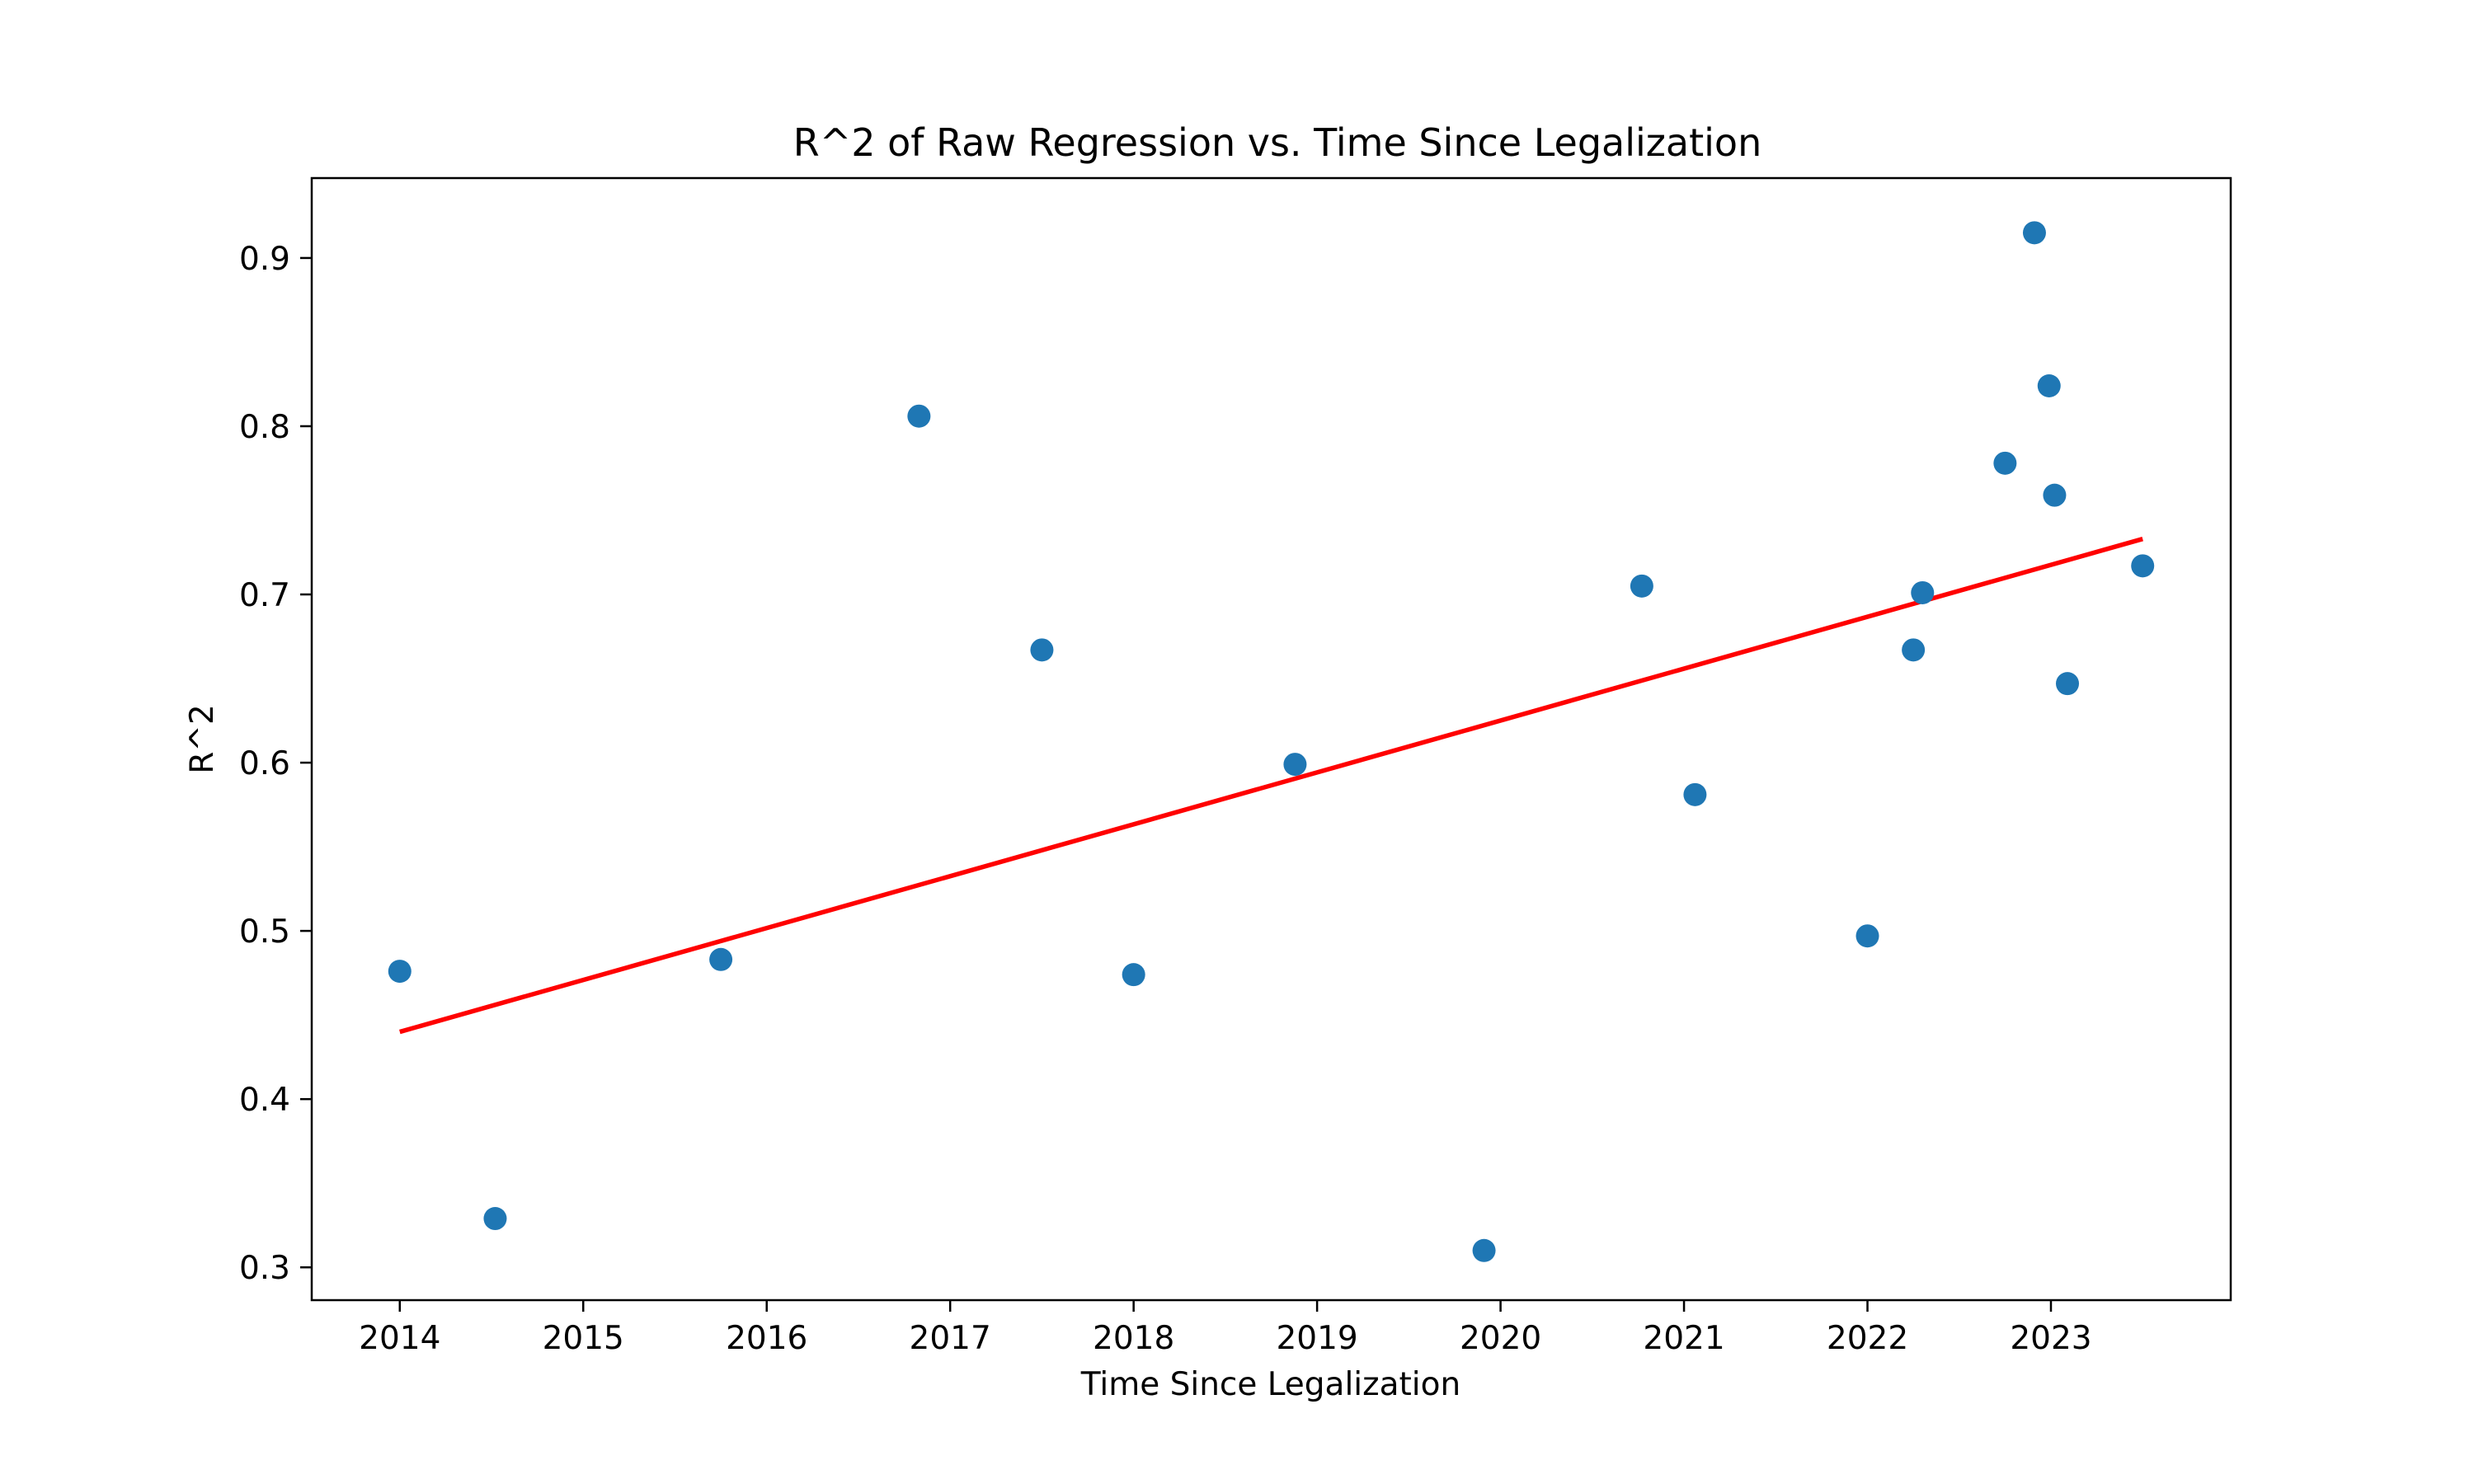 Image resolution: width=2474 pixels, height=1484 pixels. I want to click on x-tick-label: 2016, so click(766, 1338).